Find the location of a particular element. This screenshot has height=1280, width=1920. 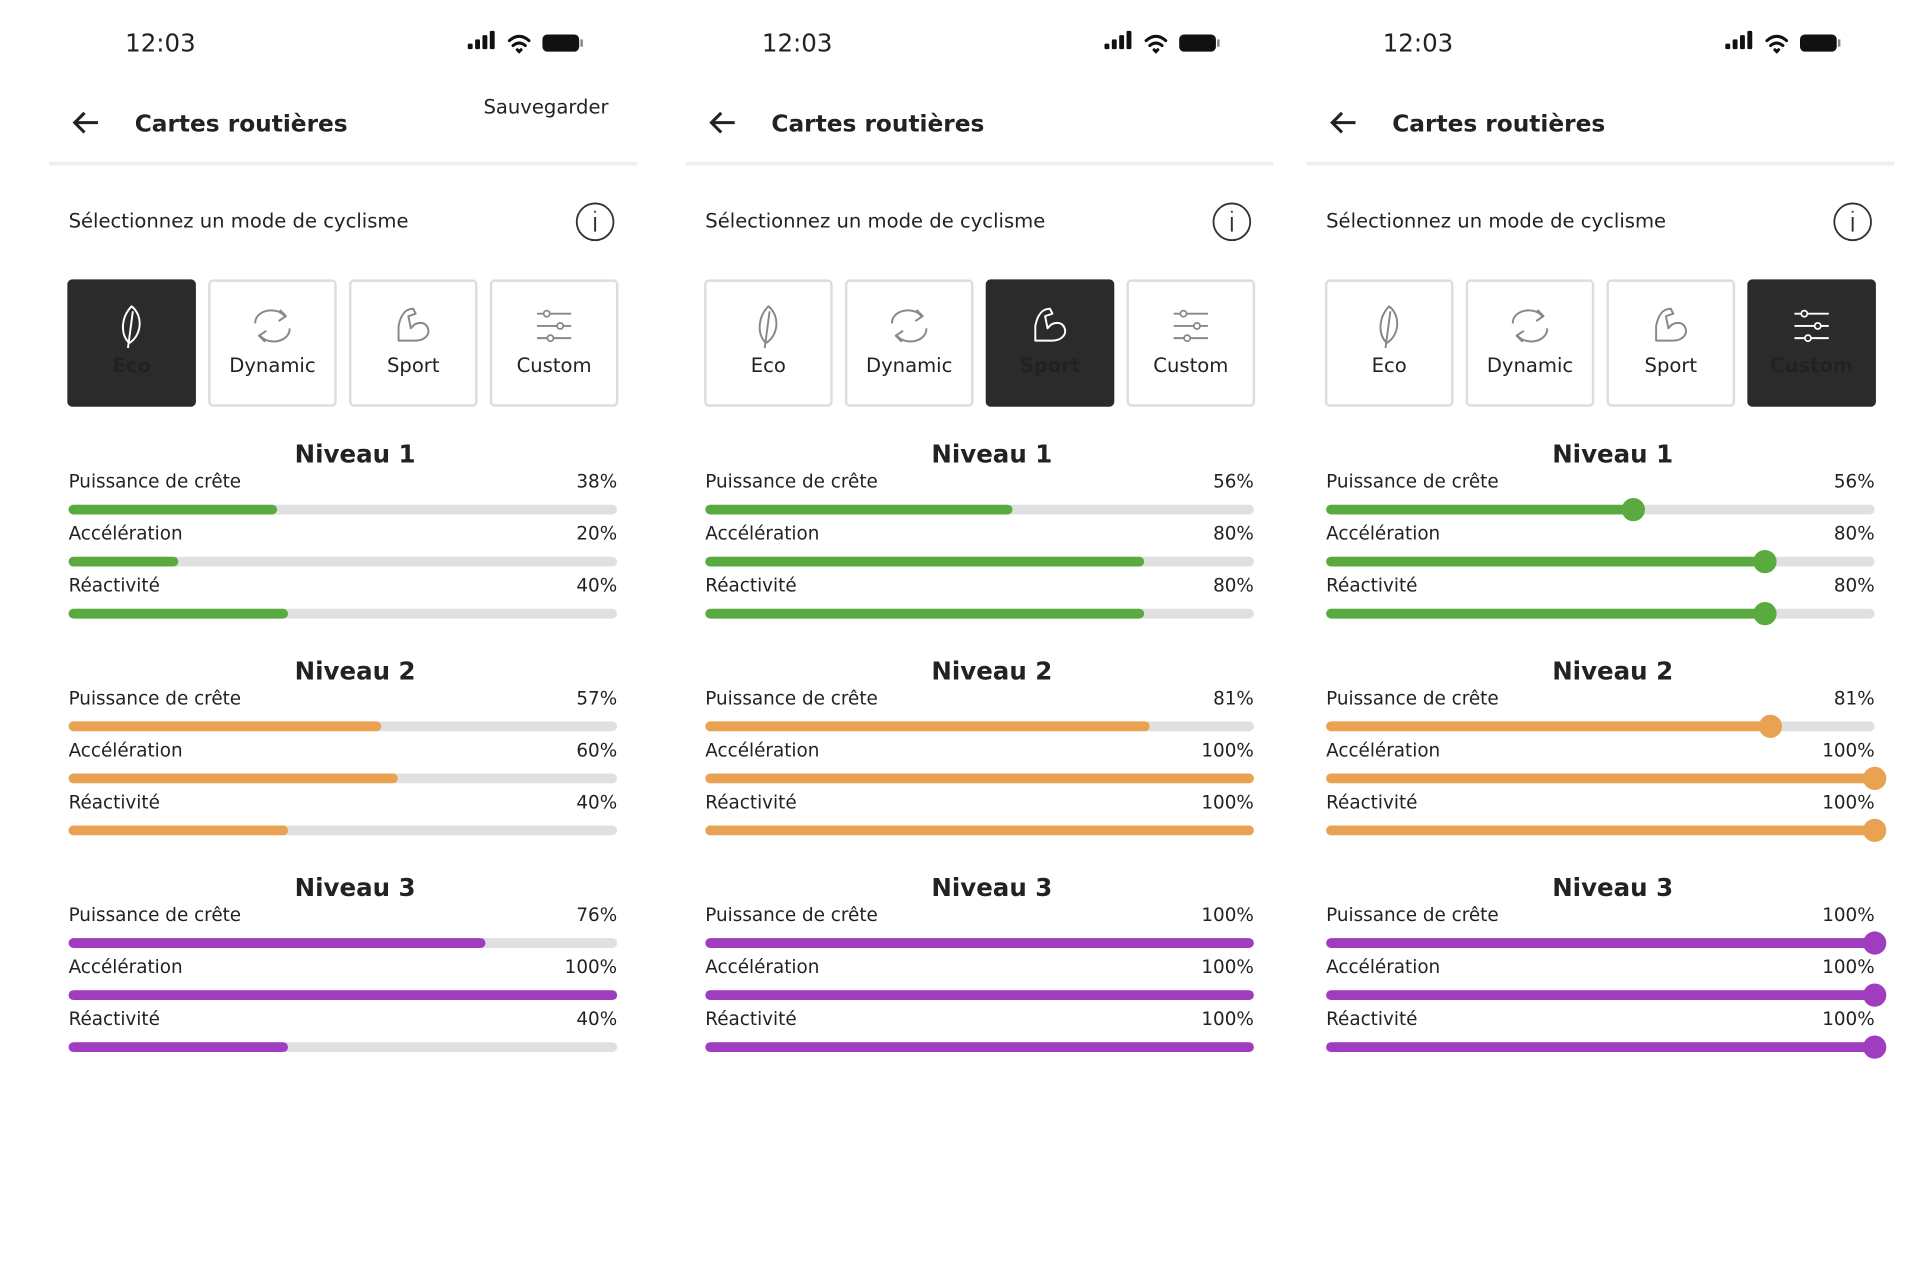

setting-value: 56% is located at coordinates (1233, 482).